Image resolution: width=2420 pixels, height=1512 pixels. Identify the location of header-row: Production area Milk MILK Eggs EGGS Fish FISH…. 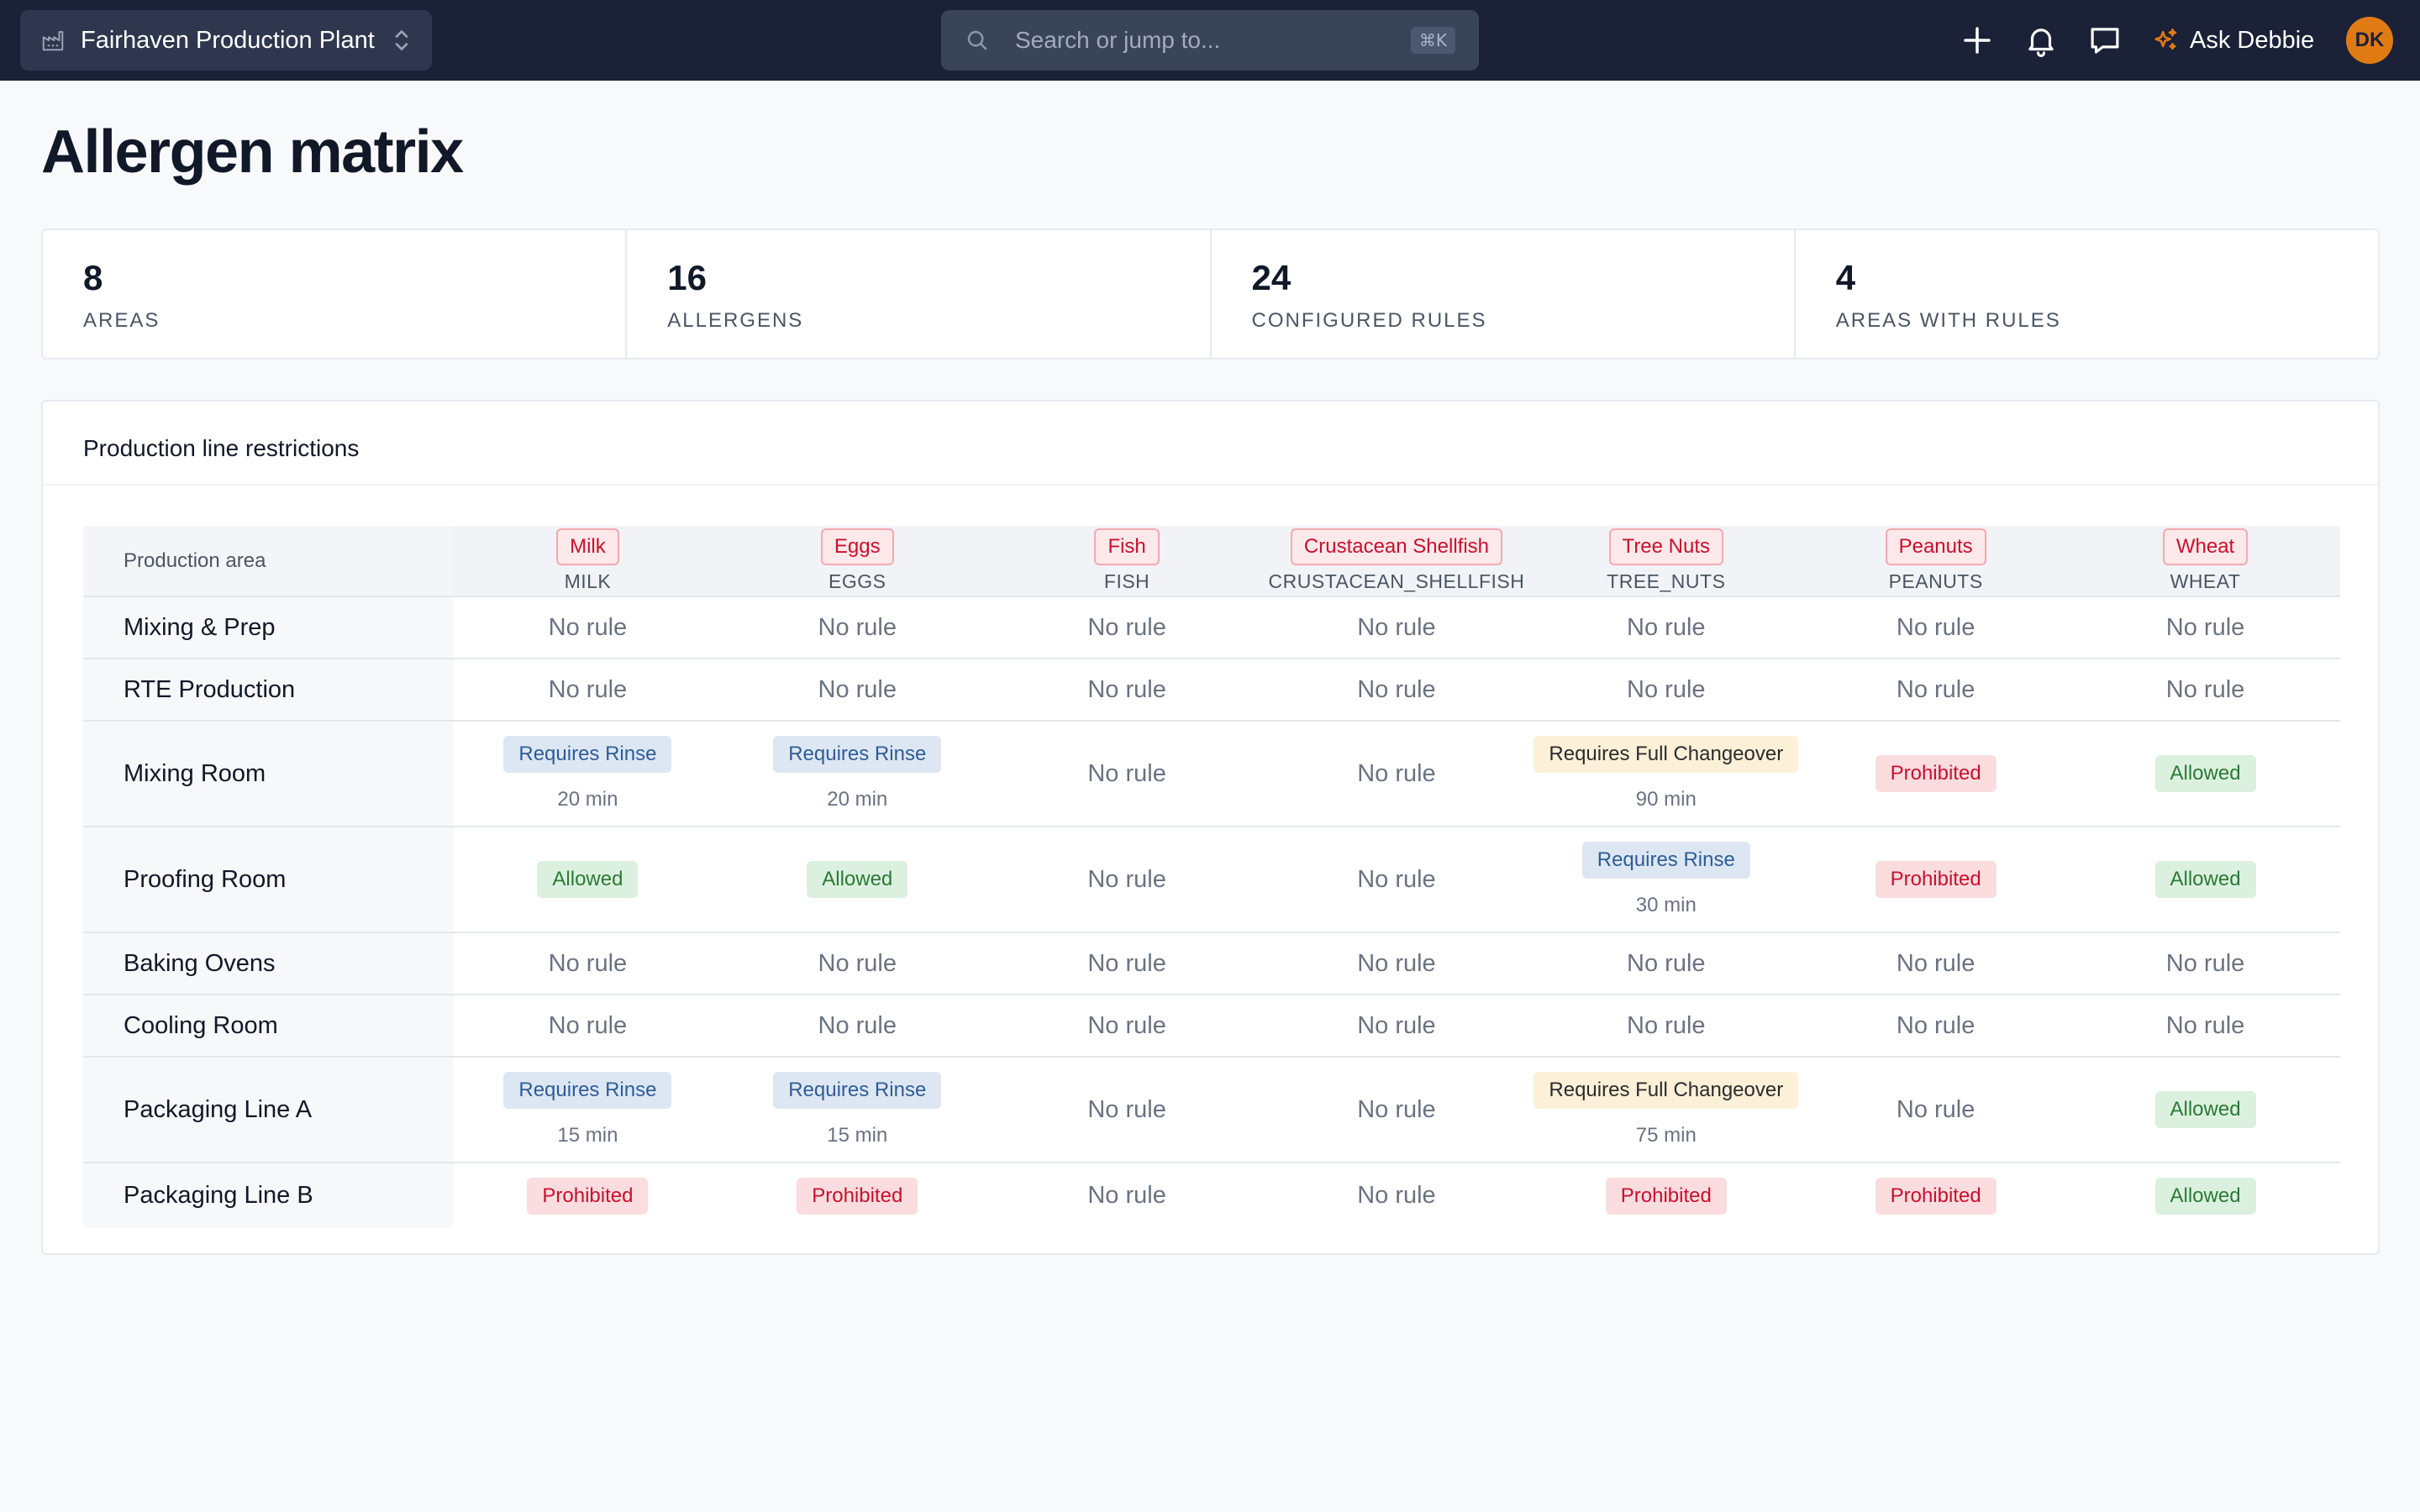
(1211, 561).